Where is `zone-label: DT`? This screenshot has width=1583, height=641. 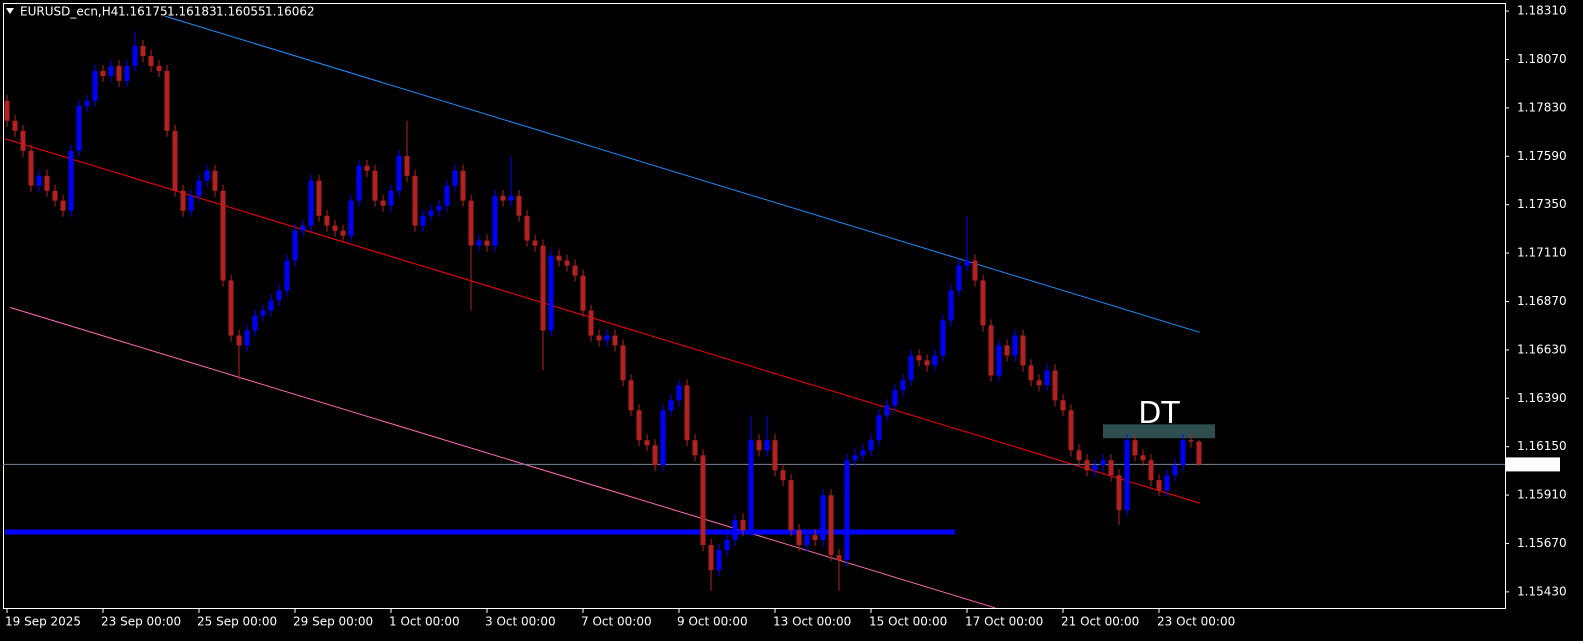
zone-label: DT is located at coordinates (1159, 413).